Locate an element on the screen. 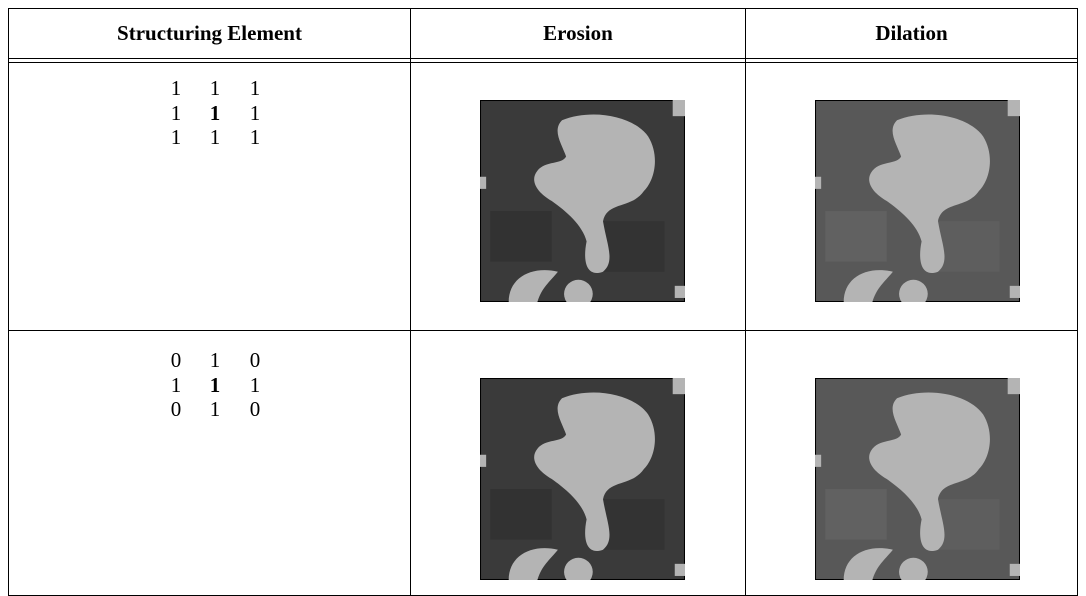  column-header: Erosion is located at coordinates (578, 33).